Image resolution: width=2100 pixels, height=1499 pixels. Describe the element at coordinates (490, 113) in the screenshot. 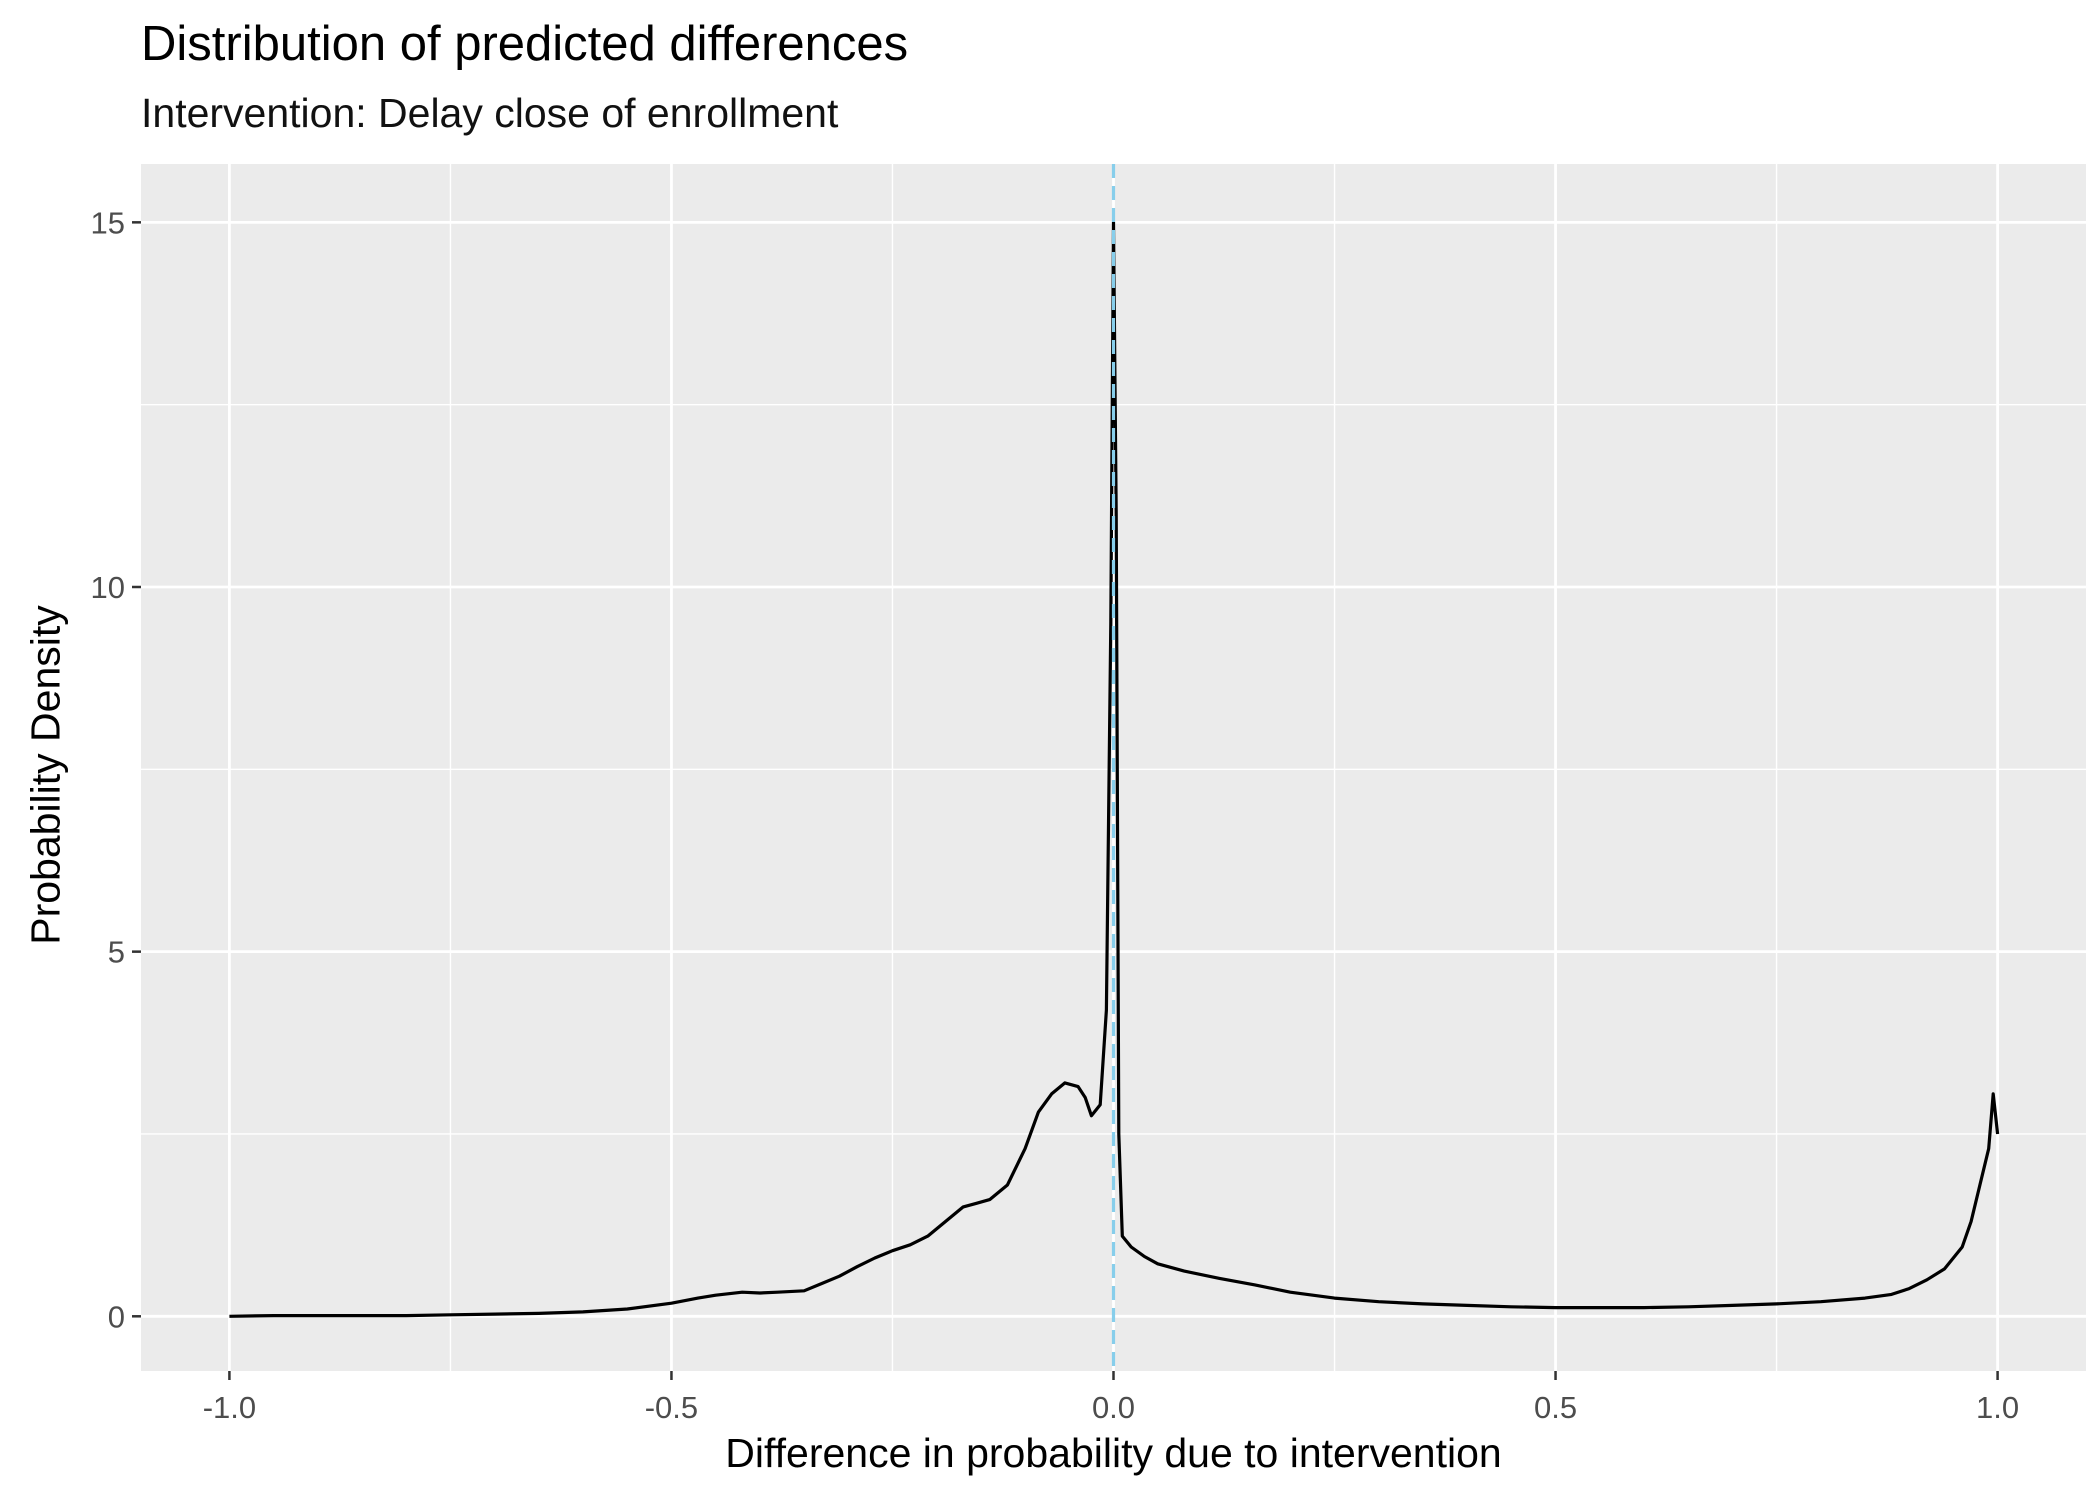

I see `chart-subtitle: Intervention: Delay close of enrollment` at that location.